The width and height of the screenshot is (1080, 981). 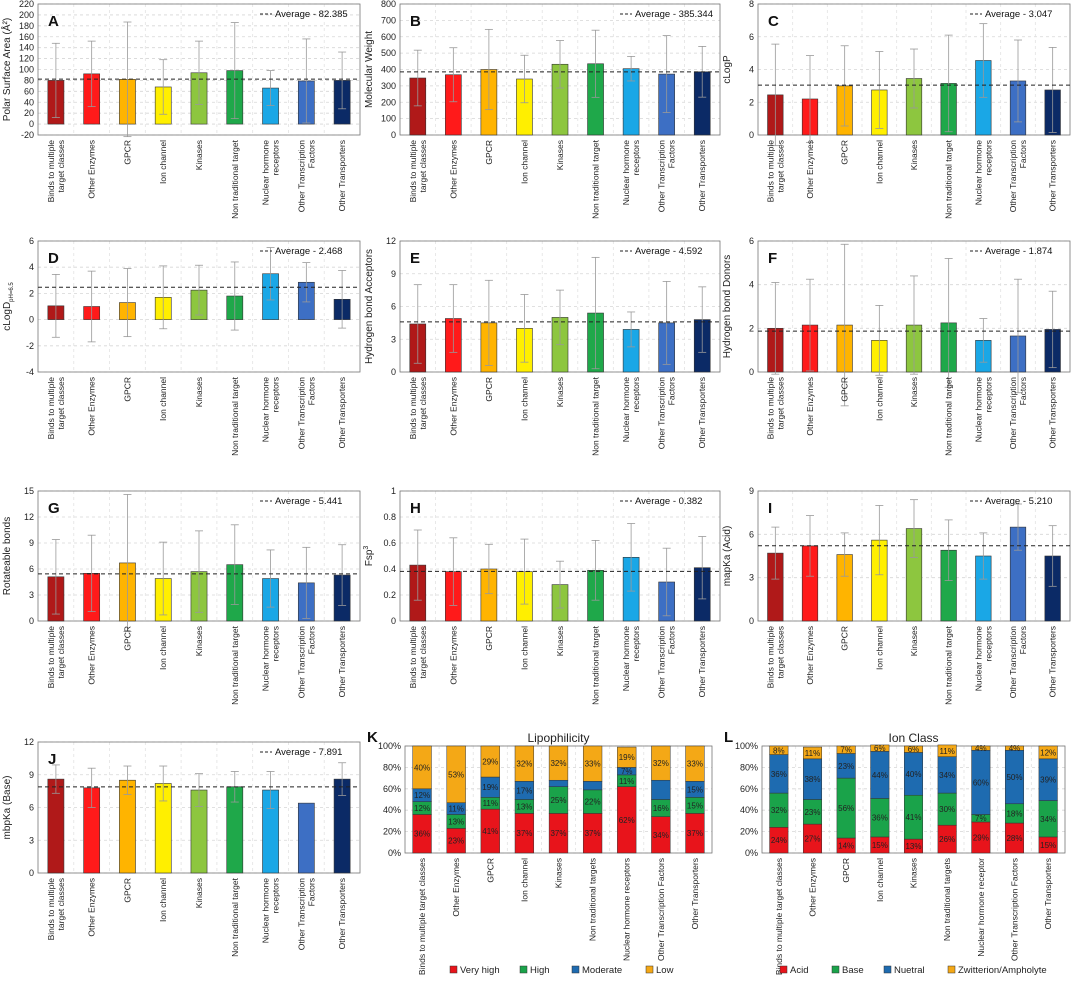 I want to click on panel-d-xtick-8: Other Transporters, so click(x=342, y=412).